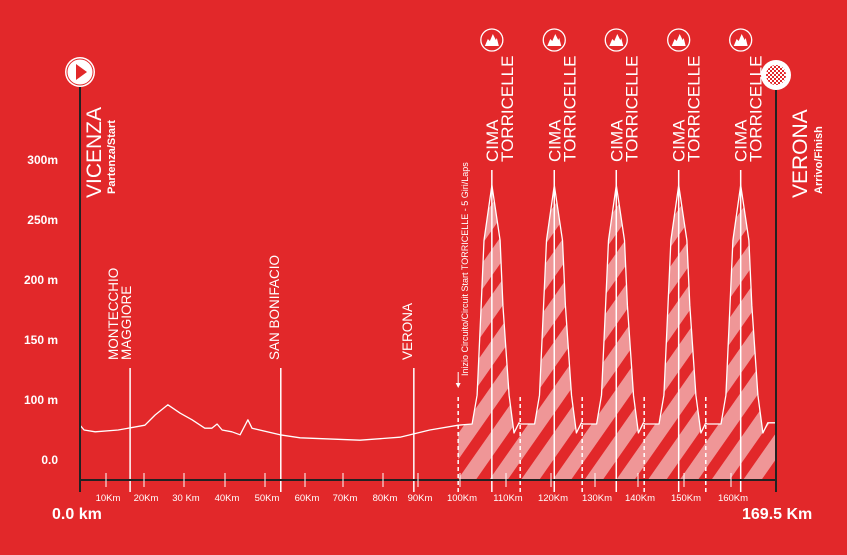 This screenshot has width=847, height=555. Describe the element at coordinates (41, 400) in the screenshot. I see `y-tick-label: 100 m` at that location.